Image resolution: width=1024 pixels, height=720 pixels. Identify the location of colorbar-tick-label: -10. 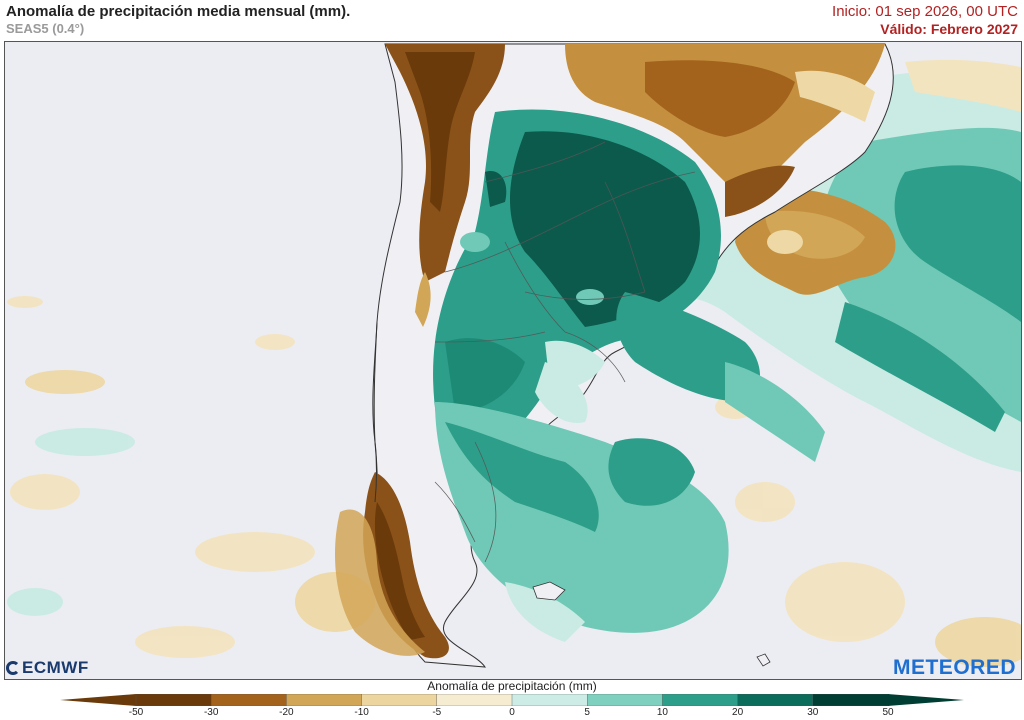
(361, 712).